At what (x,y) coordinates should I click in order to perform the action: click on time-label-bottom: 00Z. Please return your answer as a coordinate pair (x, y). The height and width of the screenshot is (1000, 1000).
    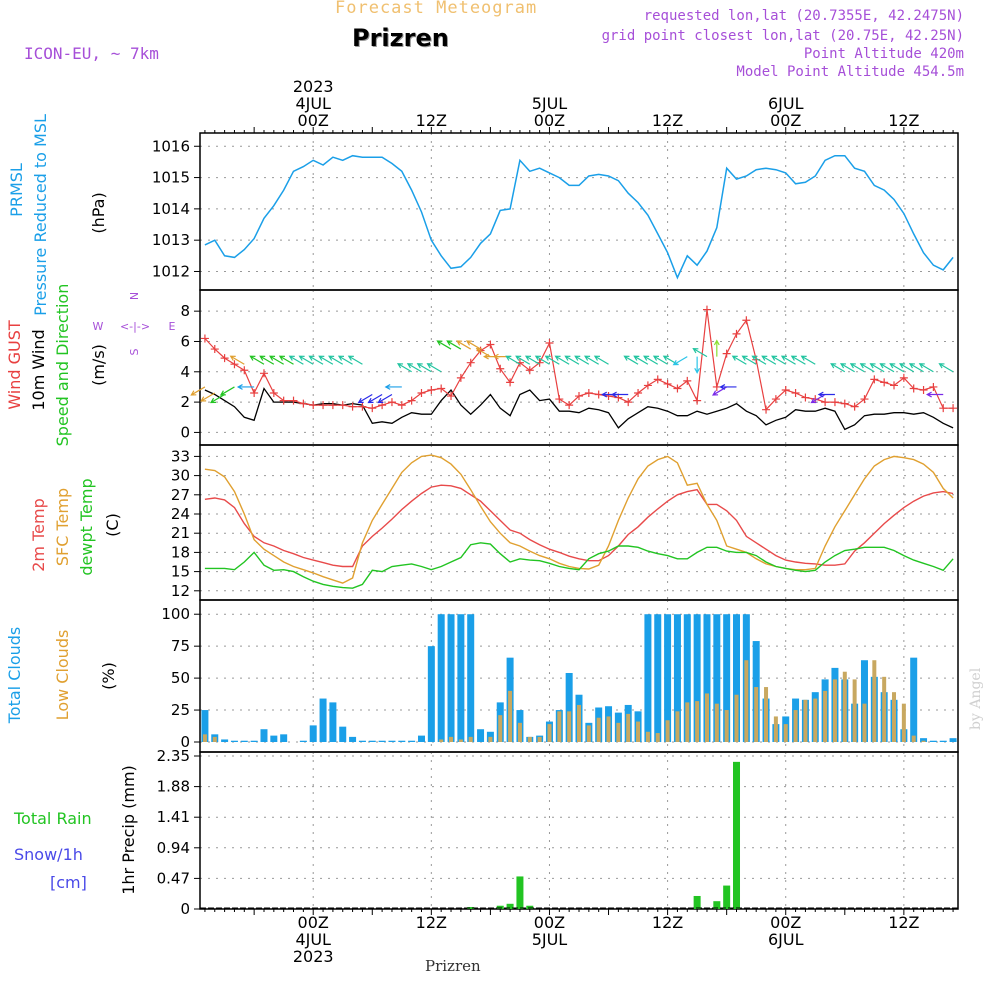
    Looking at the image, I should click on (549, 922).